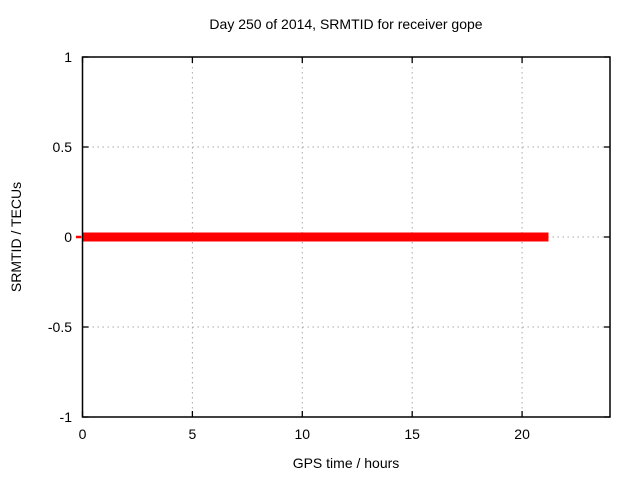  I want to click on y-tick-label: 1, so click(68, 57).